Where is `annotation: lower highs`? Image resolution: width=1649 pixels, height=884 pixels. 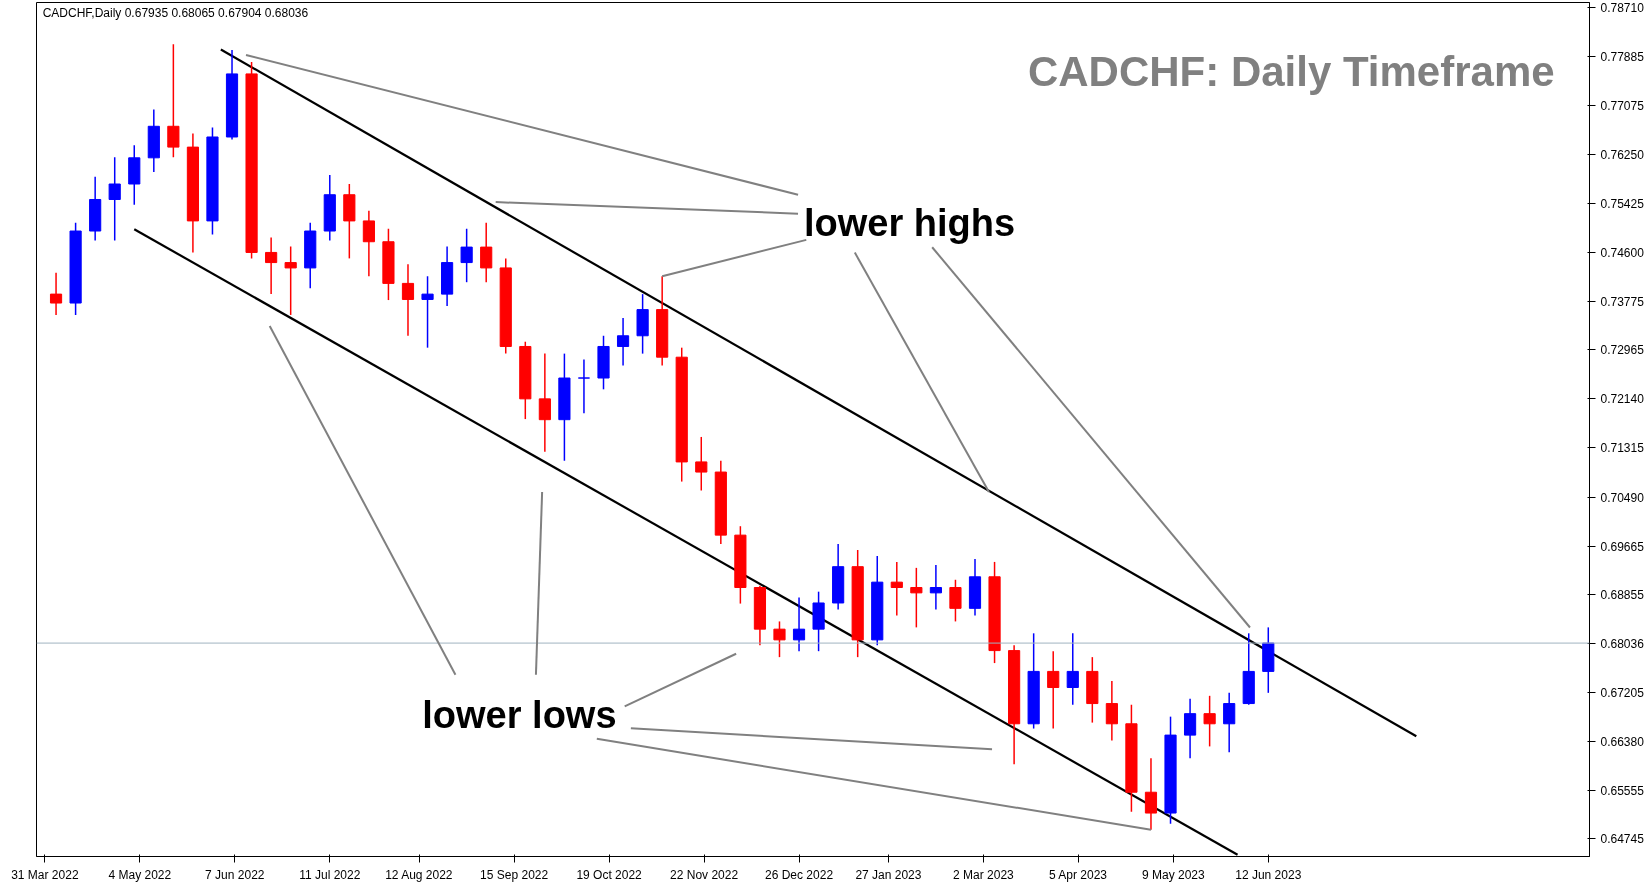
annotation: lower highs is located at coordinates (909, 223).